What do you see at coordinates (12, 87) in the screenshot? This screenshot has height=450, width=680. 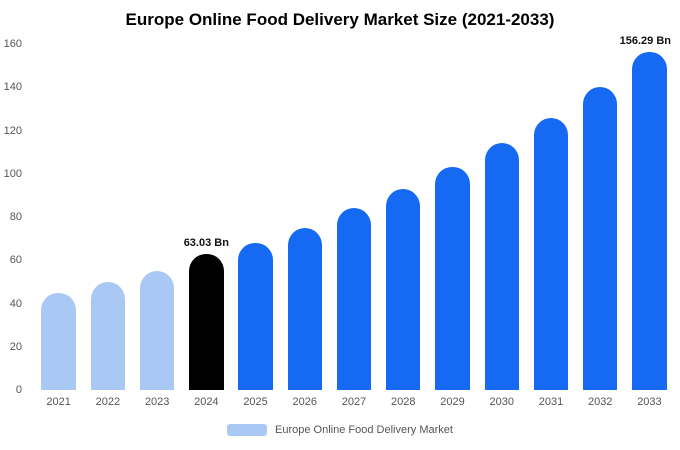 I see `y-tick-label: 140` at bounding box center [12, 87].